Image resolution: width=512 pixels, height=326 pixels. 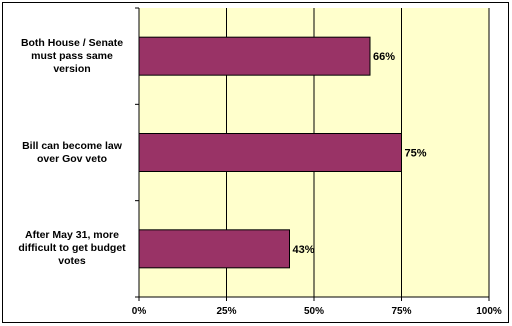 What do you see at coordinates (226, 311) in the screenshot?
I see `x-tick-label: 25%` at bounding box center [226, 311].